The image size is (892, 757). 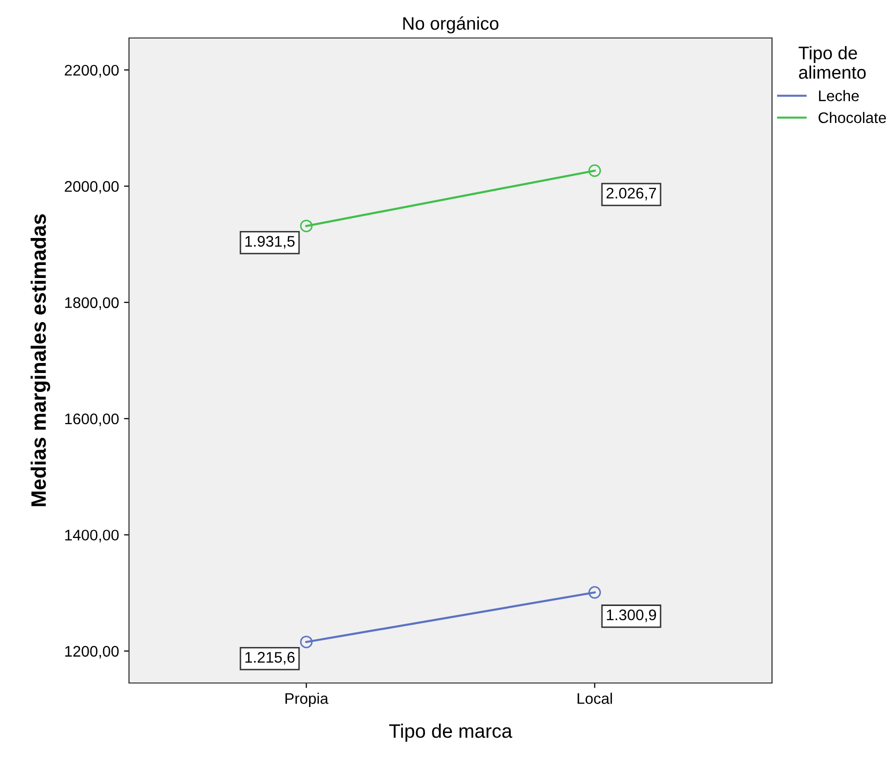 What do you see at coordinates (307, 699) in the screenshot?
I see `x-tick-label: Propia` at bounding box center [307, 699].